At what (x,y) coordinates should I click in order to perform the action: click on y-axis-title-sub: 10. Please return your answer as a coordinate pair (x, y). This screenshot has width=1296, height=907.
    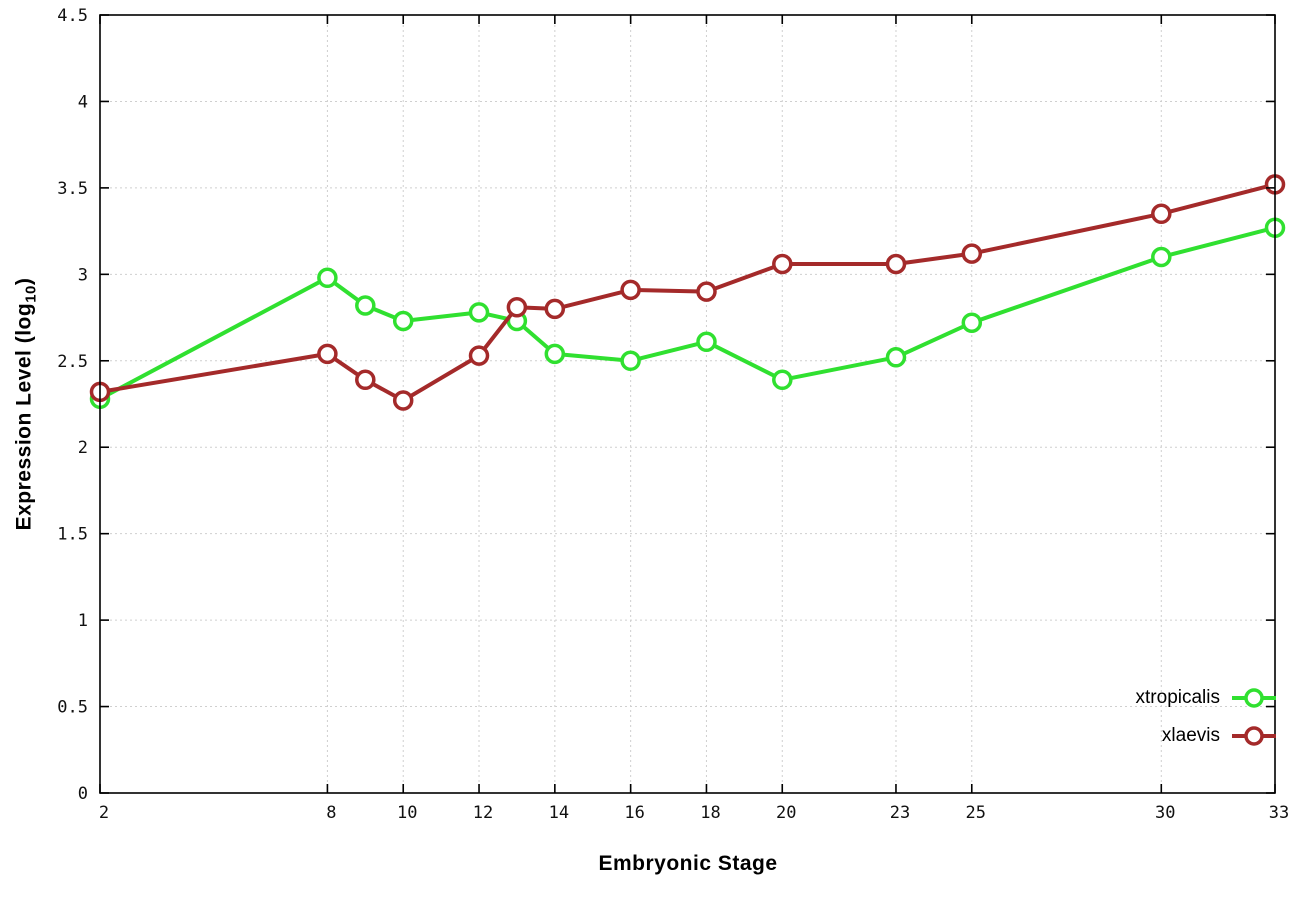
    Looking at the image, I should click on (31, 294).